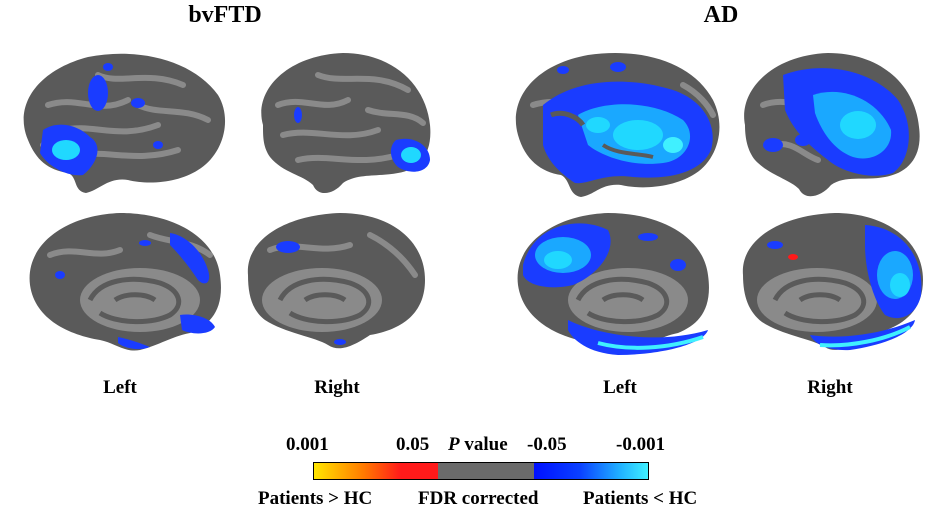 The image size is (948, 519). I want to click on brain-ad-right-lateral, so click(830, 125).